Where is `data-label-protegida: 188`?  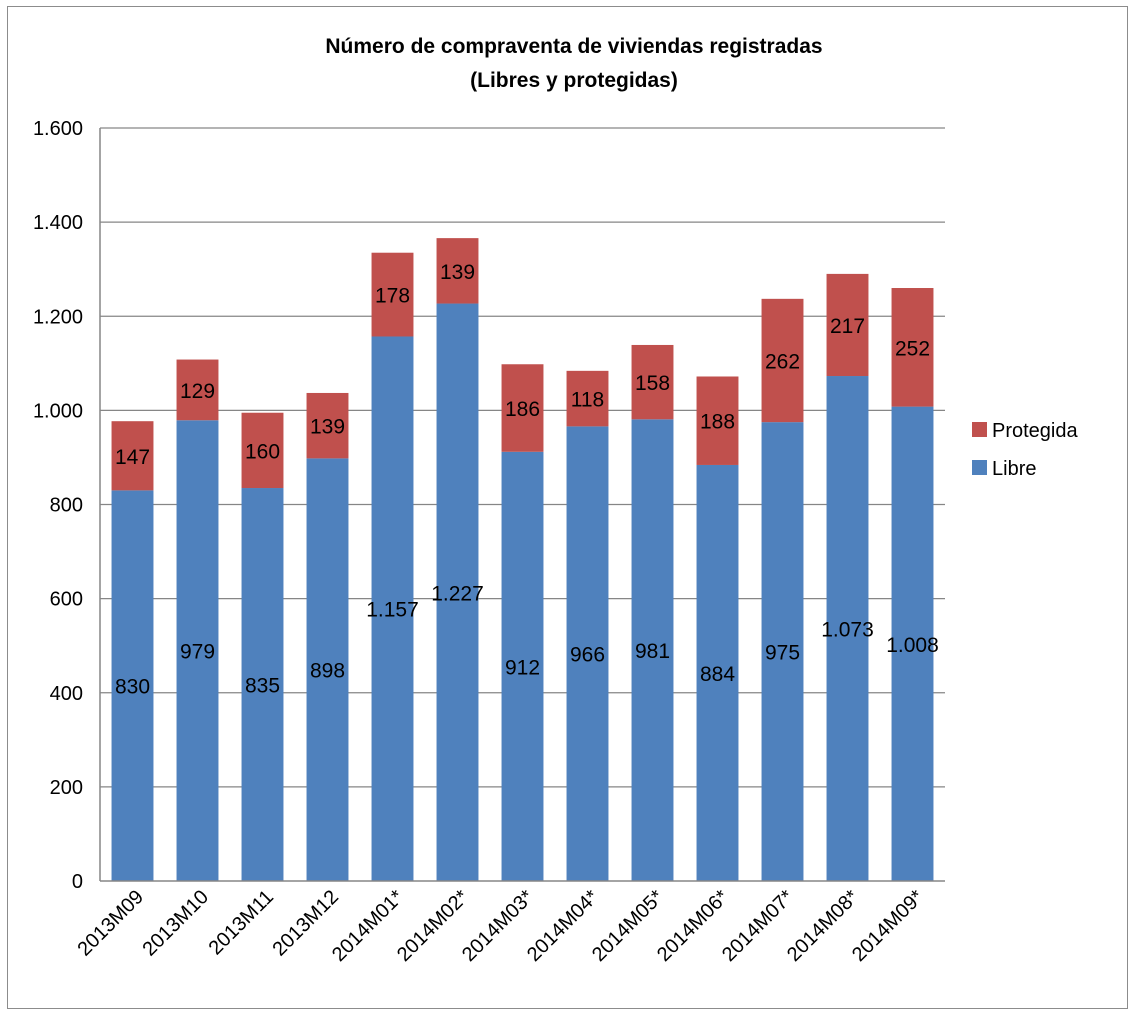 data-label-protegida: 188 is located at coordinates (717, 422).